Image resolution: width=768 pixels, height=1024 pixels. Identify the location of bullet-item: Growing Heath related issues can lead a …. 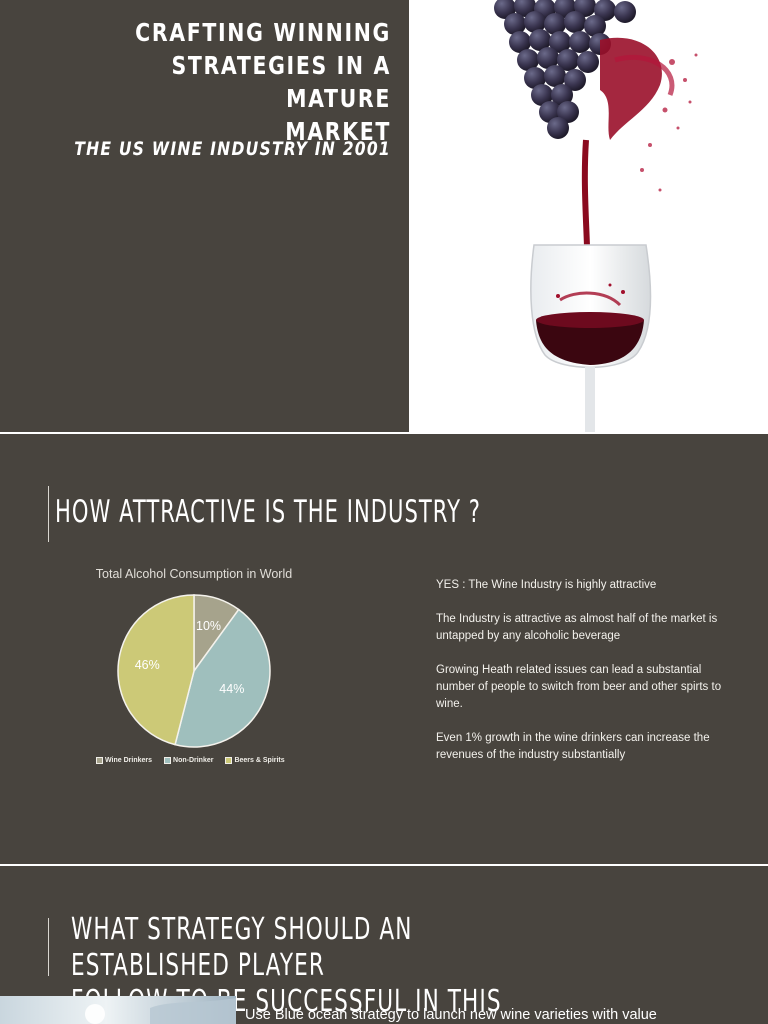
(579, 687).